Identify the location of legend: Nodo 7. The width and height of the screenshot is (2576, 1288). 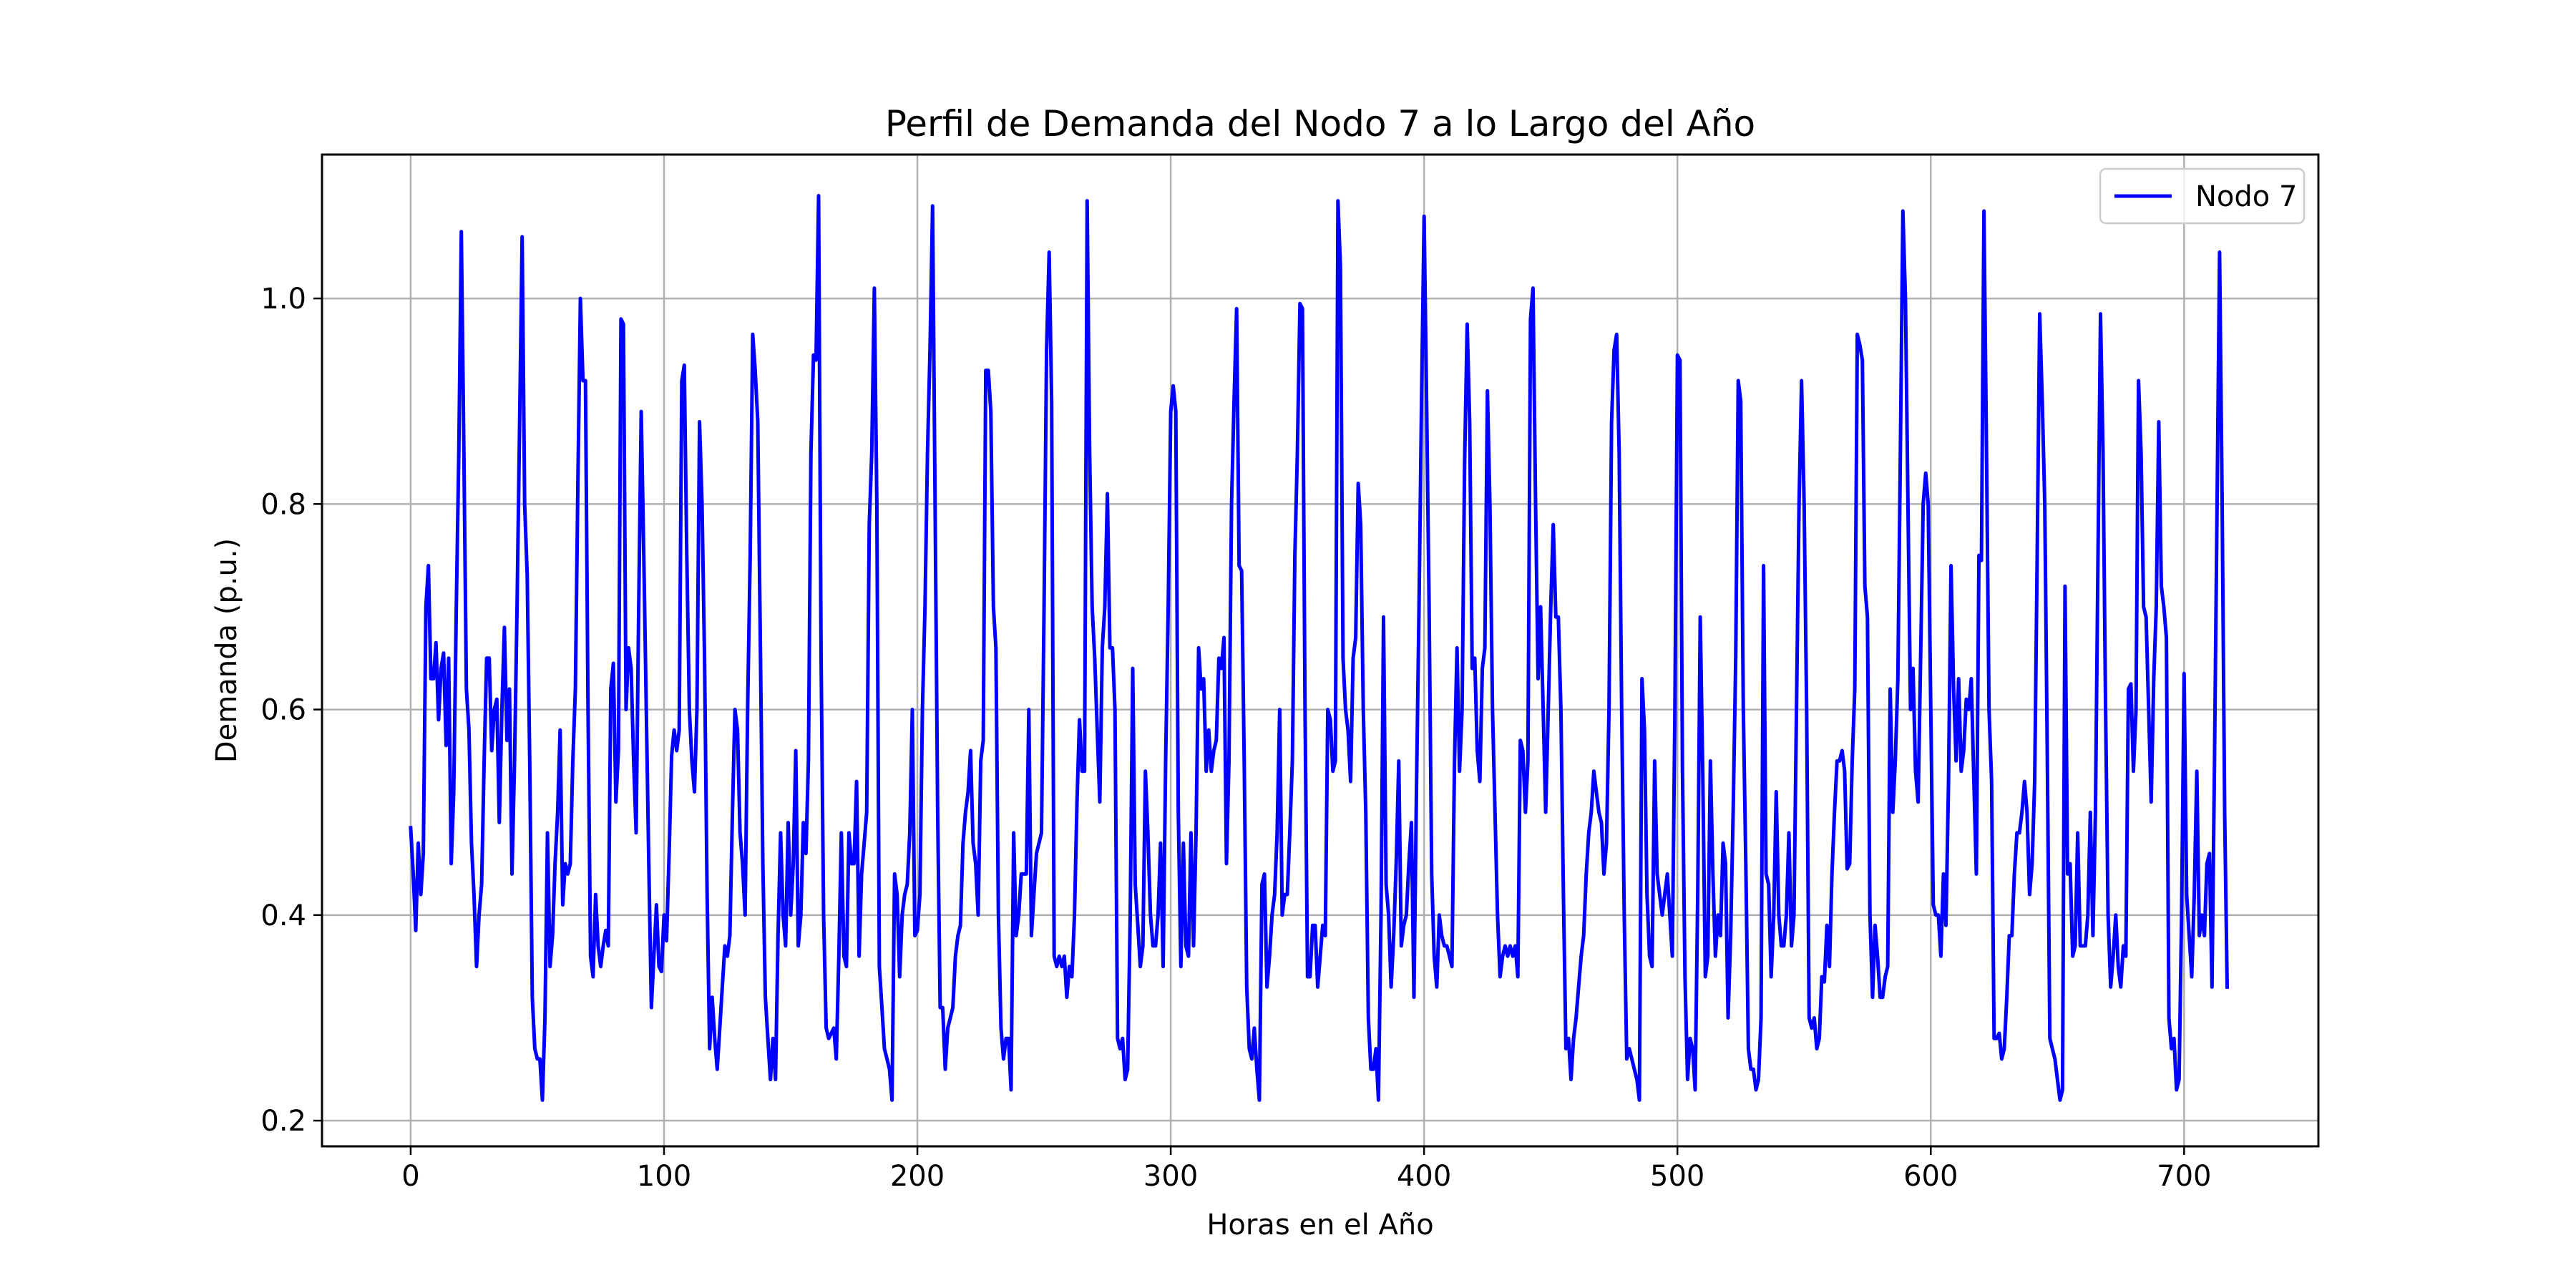
(2202, 196).